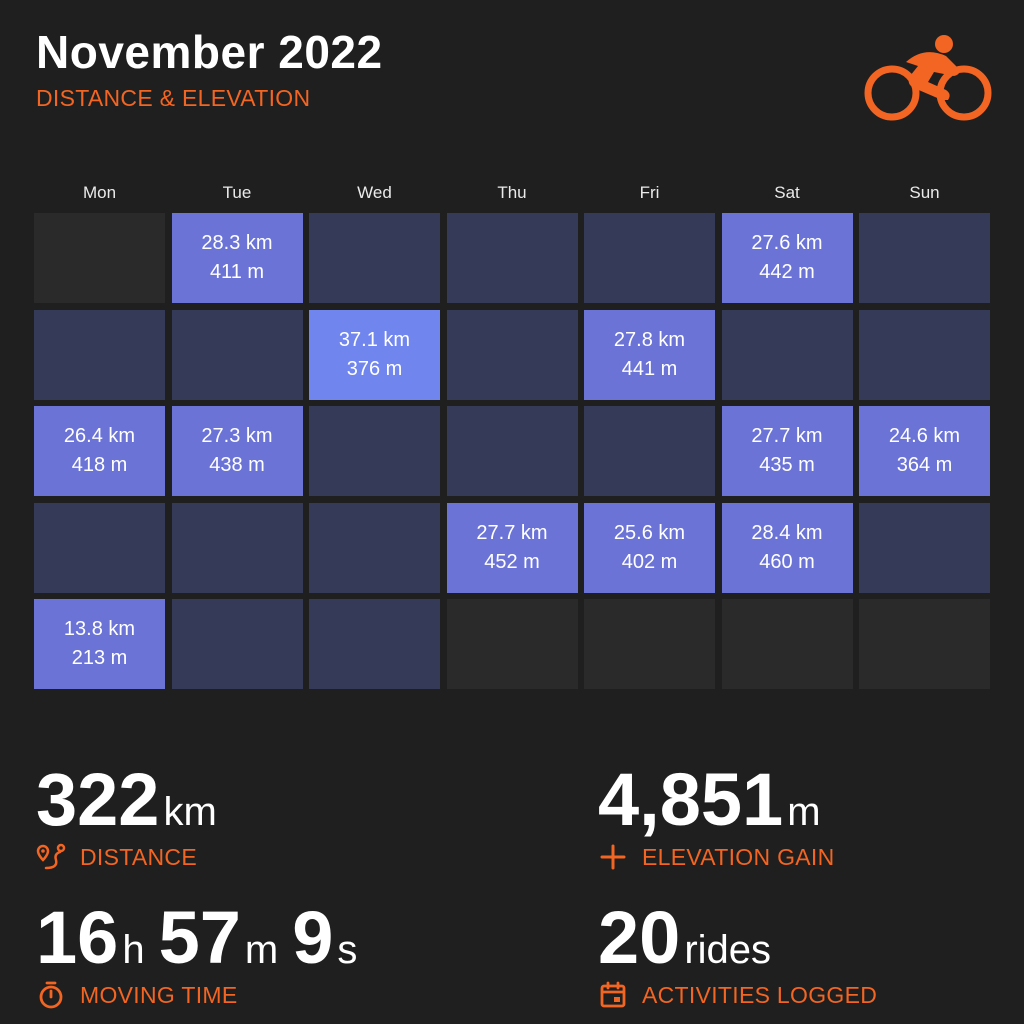  I want to click on activities-value: 20, so click(639, 937).